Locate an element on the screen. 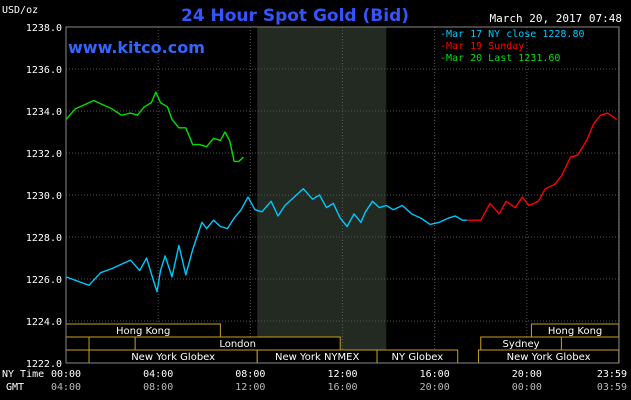 This screenshot has height=400, width=631. session-label: London is located at coordinates (237, 344).